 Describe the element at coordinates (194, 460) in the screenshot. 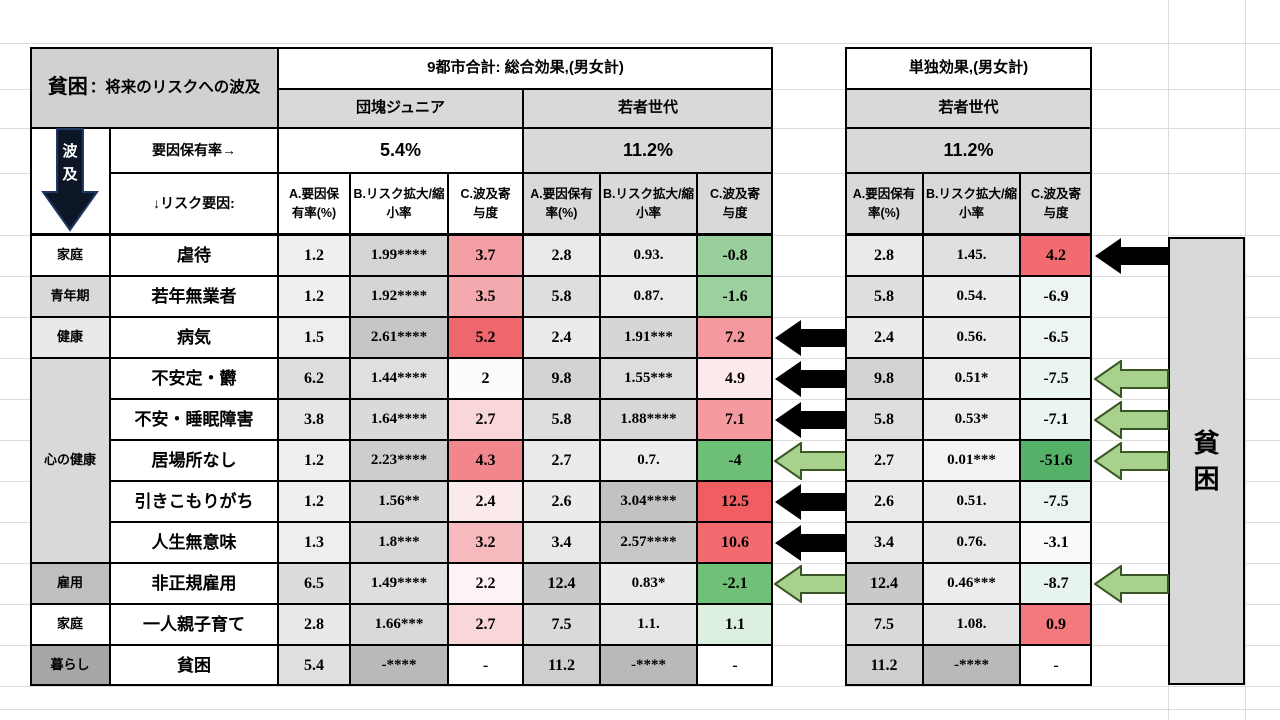

I see `risk-row-label: 居場所なし` at that location.